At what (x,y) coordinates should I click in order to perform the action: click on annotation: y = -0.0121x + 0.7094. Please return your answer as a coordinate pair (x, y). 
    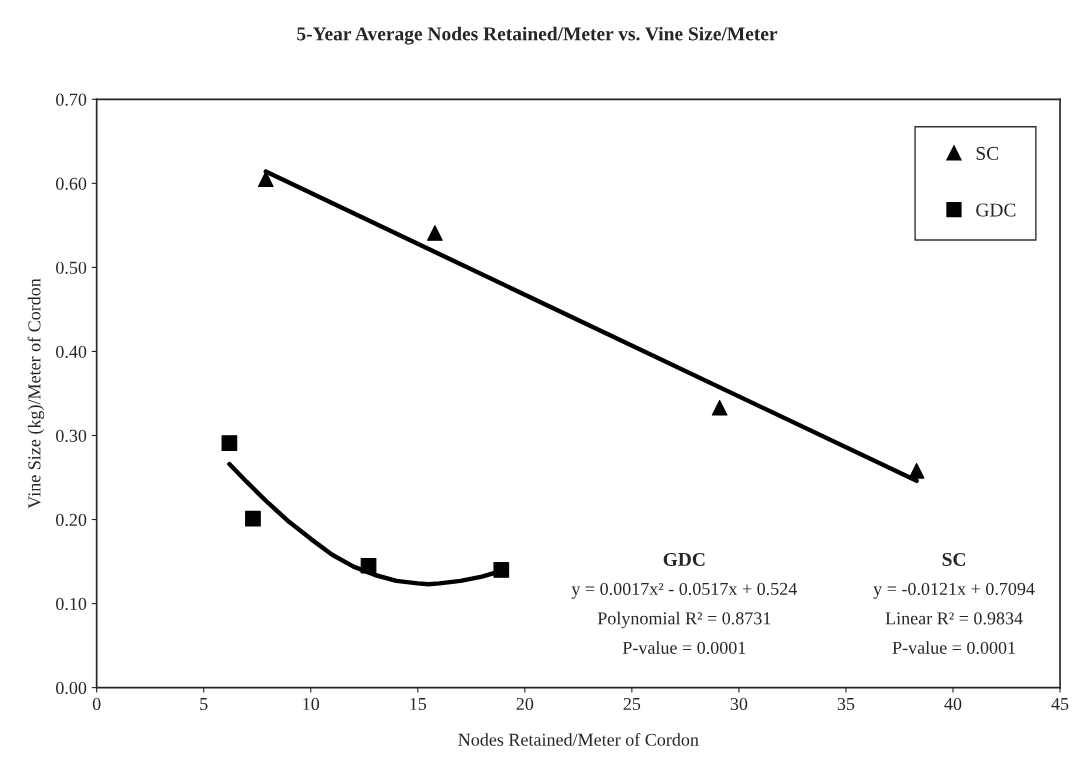
    Looking at the image, I should click on (954, 590).